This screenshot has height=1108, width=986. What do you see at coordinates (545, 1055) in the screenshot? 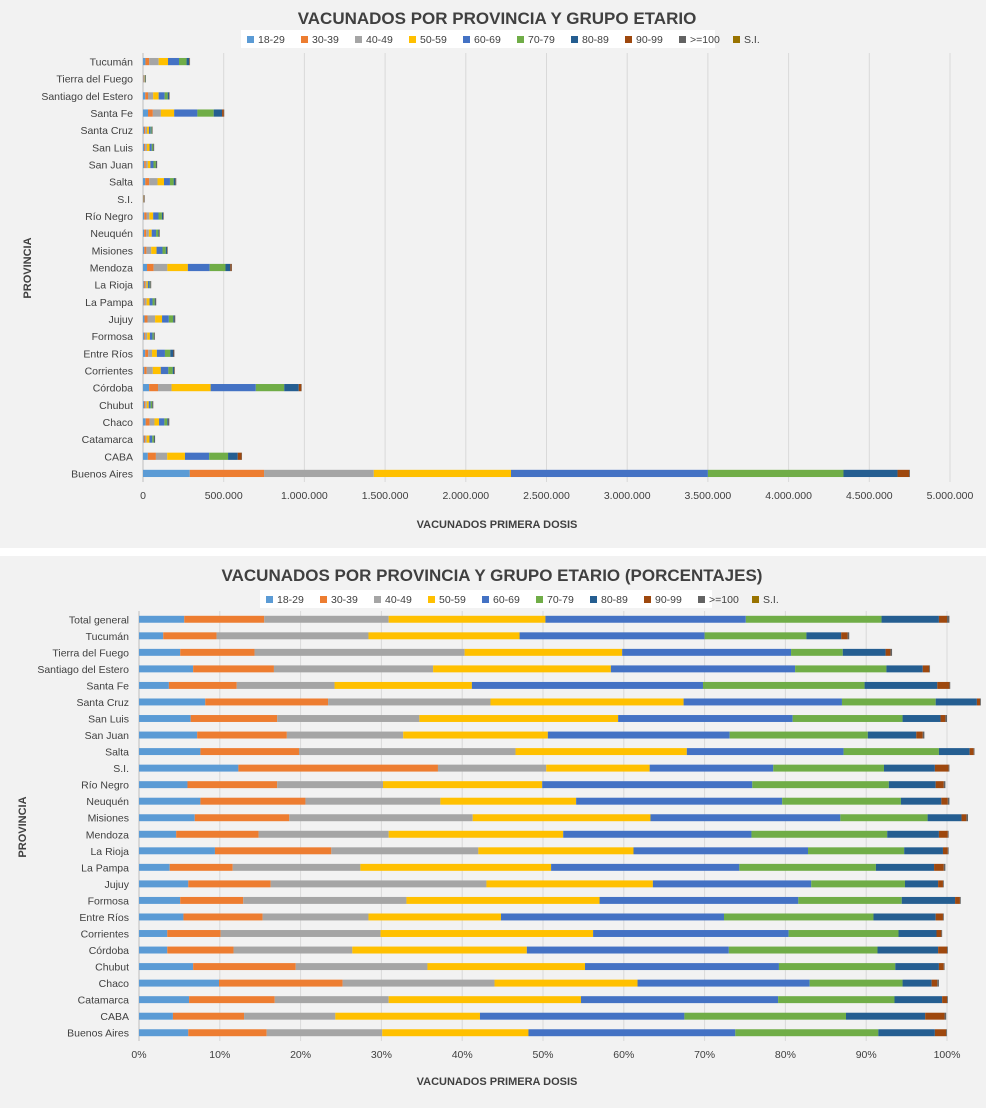
I see `x-tick-labels: 0% 10% 20% 30% 40% 50% 60% 70% 80% 90% 100%` at bounding box center [545, 1055].